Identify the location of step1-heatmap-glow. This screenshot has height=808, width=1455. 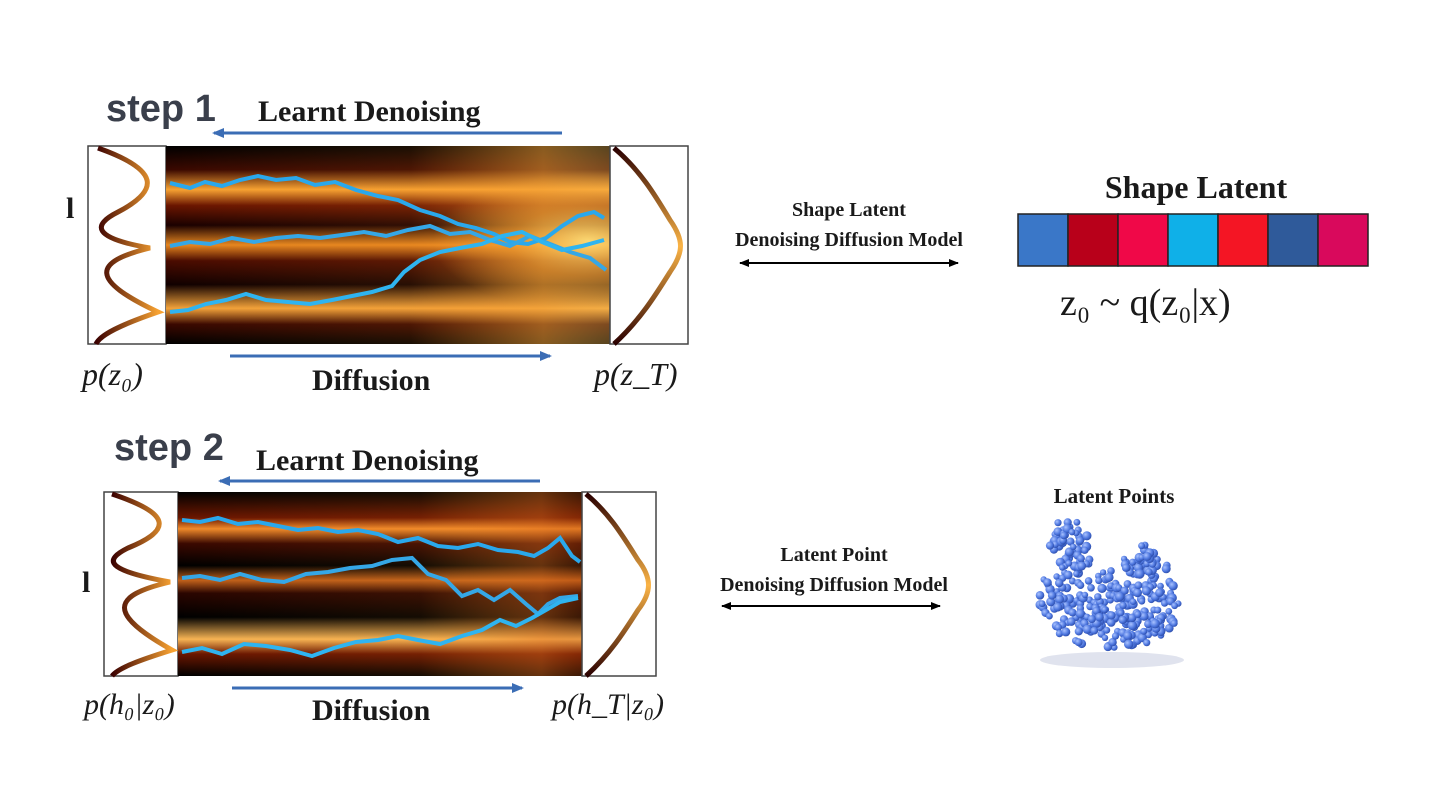
(388, 245).